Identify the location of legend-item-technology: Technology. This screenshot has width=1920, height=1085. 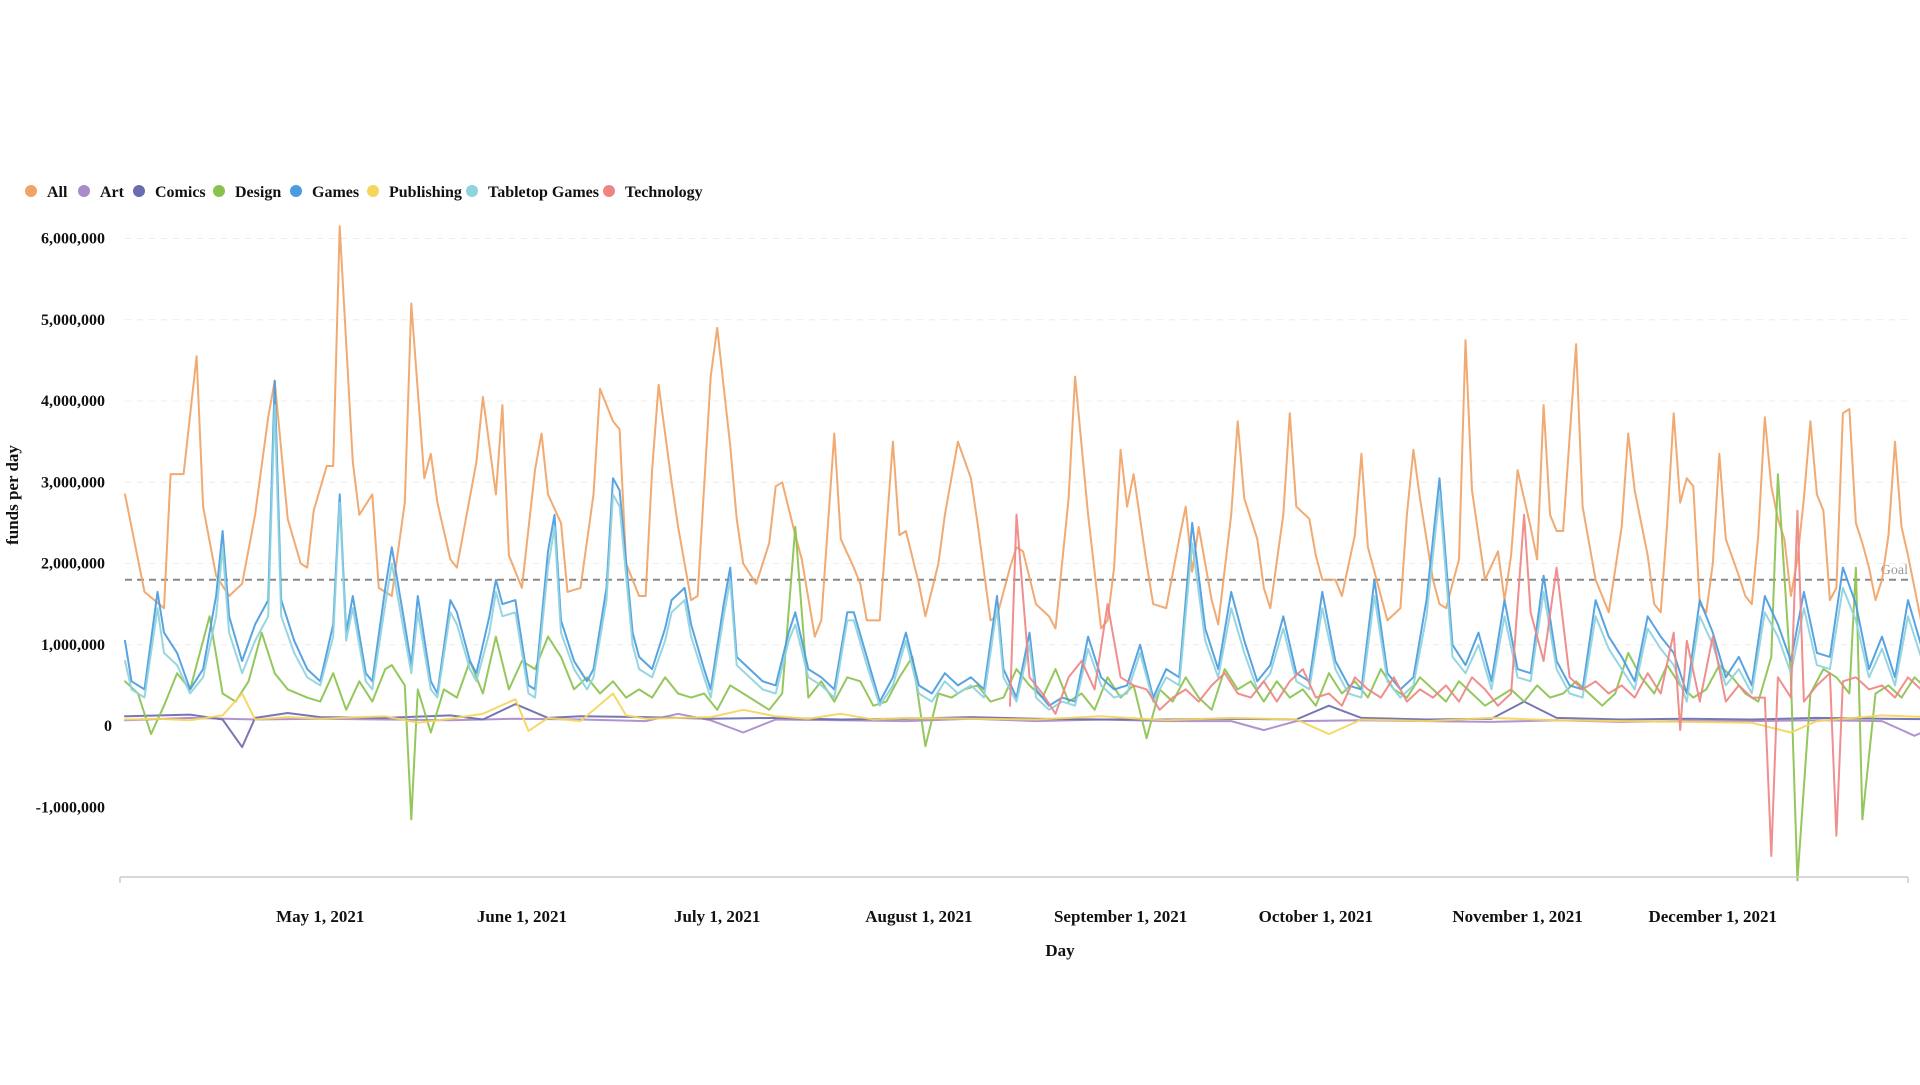
(653, 192).